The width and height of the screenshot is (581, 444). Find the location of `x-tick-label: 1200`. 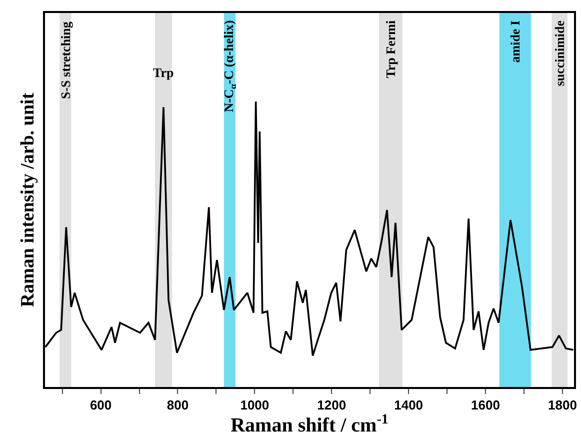

x-tick-label: 1200 is located at coordinates (331, 404).